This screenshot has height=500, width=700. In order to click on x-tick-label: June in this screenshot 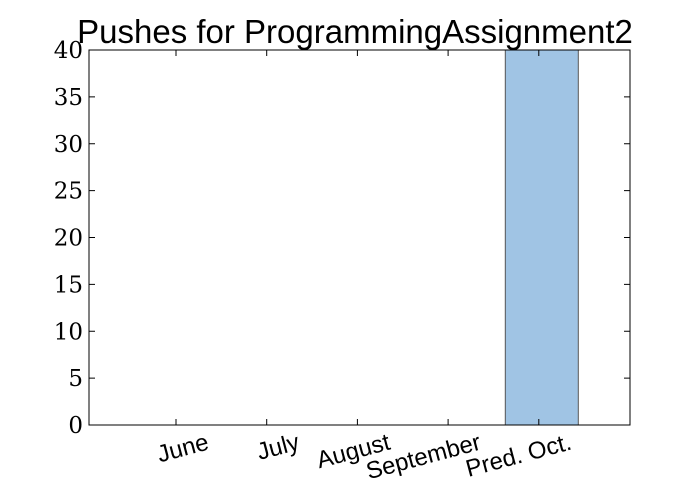, I will do `click(182, 449)`.